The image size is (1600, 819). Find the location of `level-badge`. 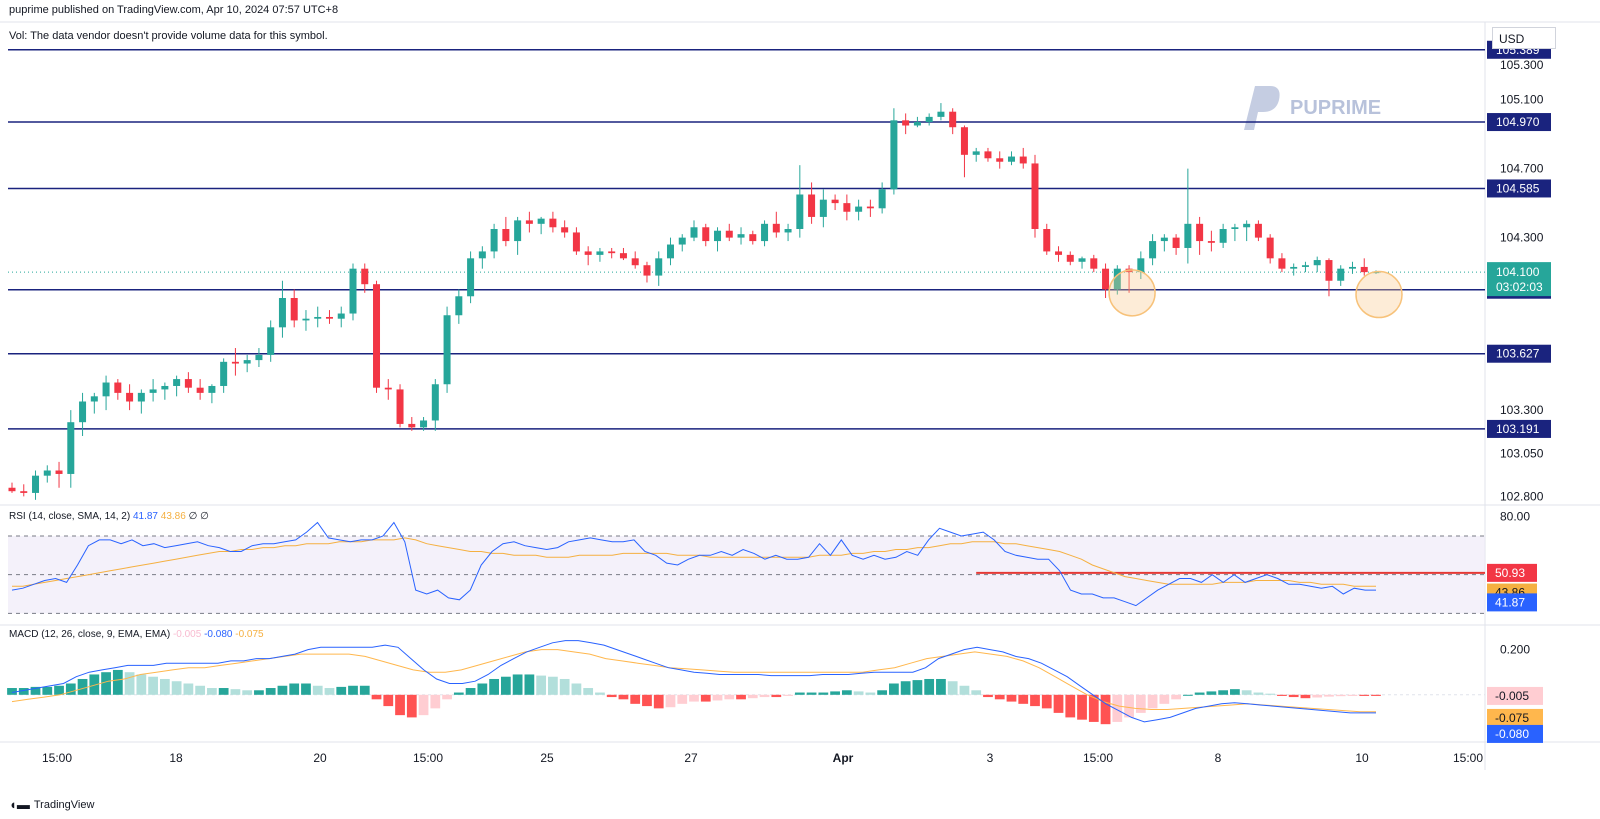

level-badge is located at coordinates (1519, 428).